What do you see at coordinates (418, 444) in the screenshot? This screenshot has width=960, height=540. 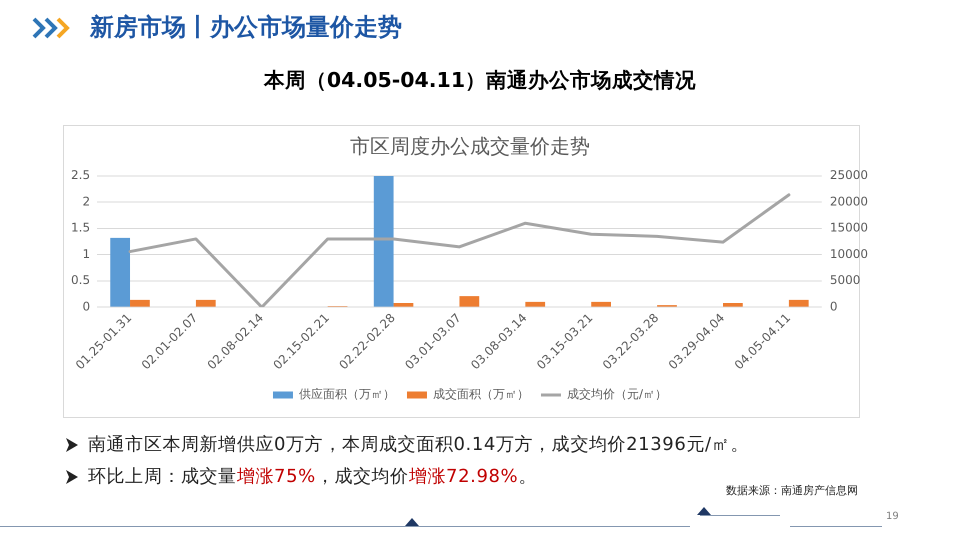 I see `text: 南通市区本周新增供应0万方，本周成交面积0.14万方，成交均价21396元/㎡。` at bounding box center [418, 444].